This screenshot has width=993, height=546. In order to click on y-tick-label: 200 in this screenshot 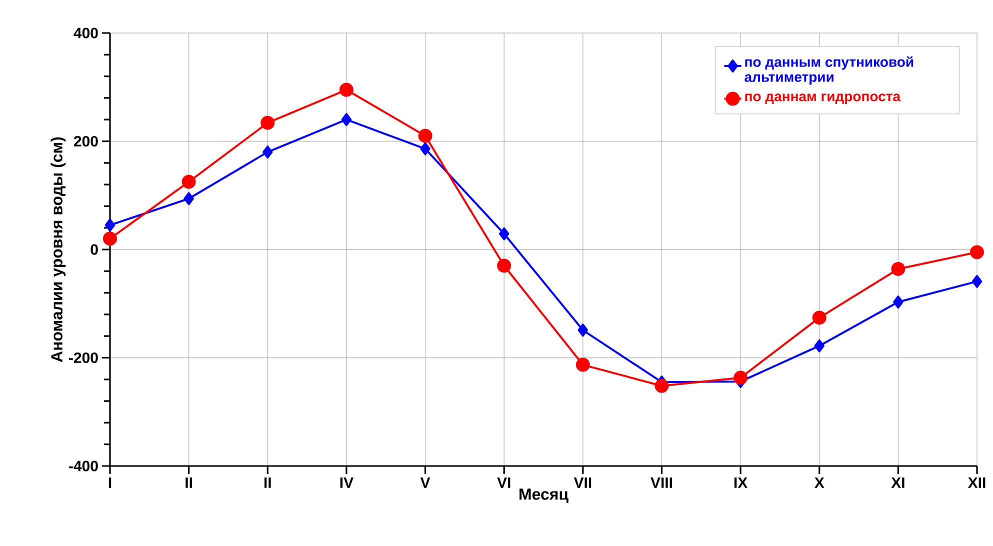, I will do `click(86, 141)`.